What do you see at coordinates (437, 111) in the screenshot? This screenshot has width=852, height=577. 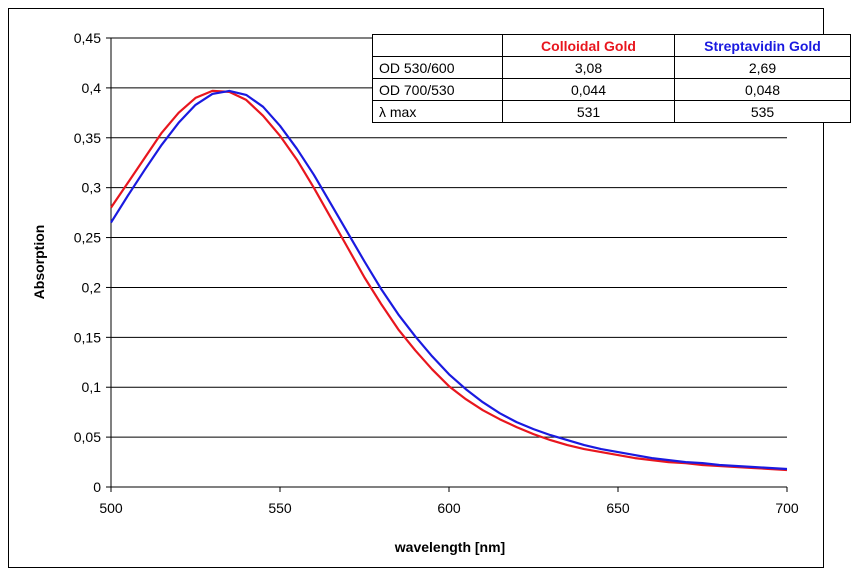 I see `table-row-label: λ max` at bounding box center [437, 111].